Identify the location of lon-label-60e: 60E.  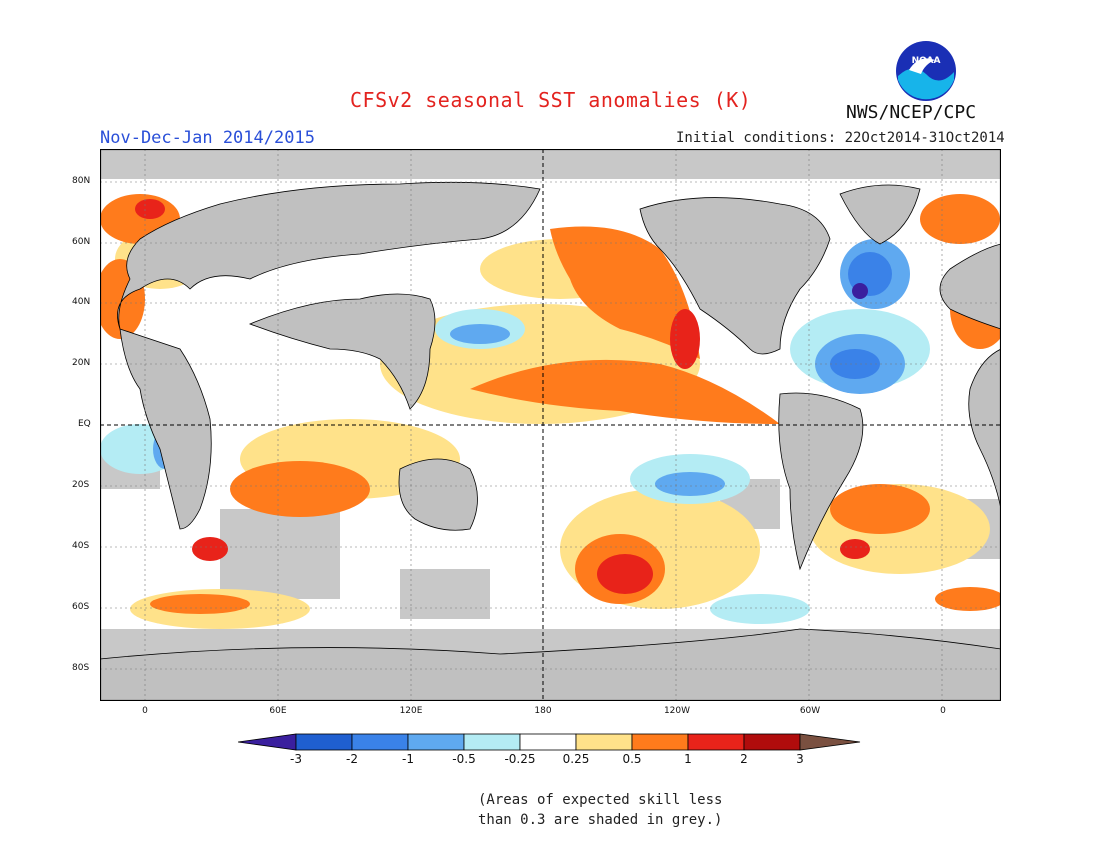
(278, 711).